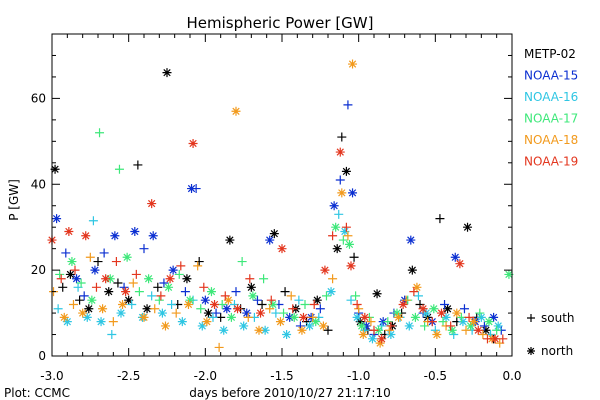 This screenshot has height=400, width=600. What do you see at coordinates (42, 356) in the screenshot?
I see `y-tick-label: 0` at bounding box center [42, 356].